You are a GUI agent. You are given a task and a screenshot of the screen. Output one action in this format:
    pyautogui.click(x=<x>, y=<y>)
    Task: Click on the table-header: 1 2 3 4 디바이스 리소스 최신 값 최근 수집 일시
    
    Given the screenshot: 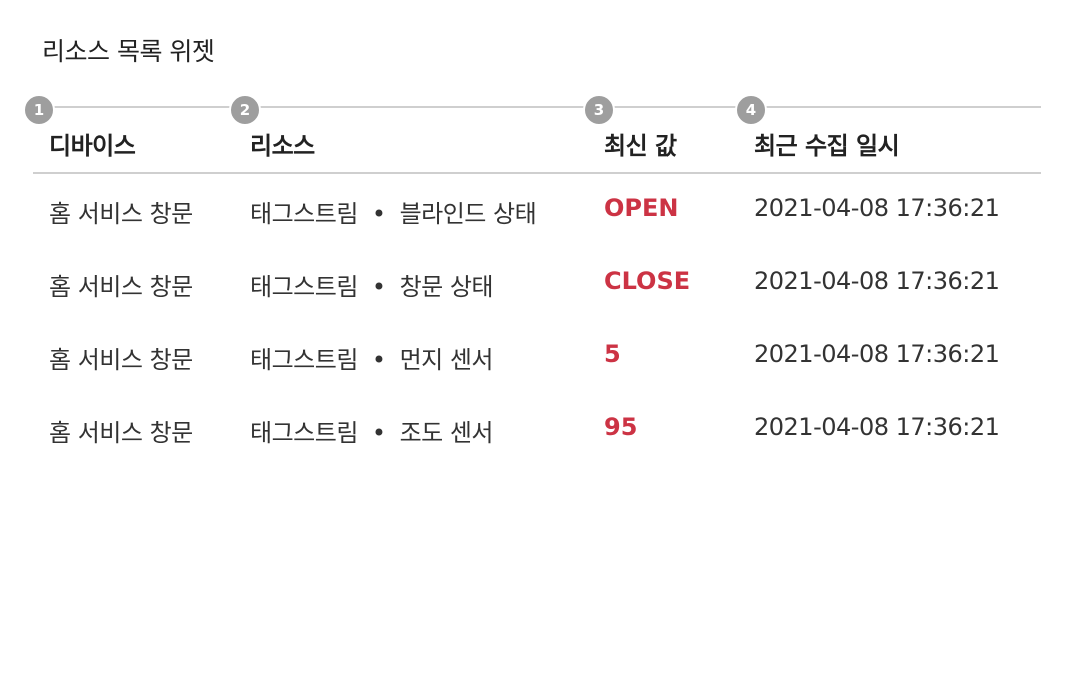 What is the action you would take?
    pyautogui.click(x=532, y=134)
    